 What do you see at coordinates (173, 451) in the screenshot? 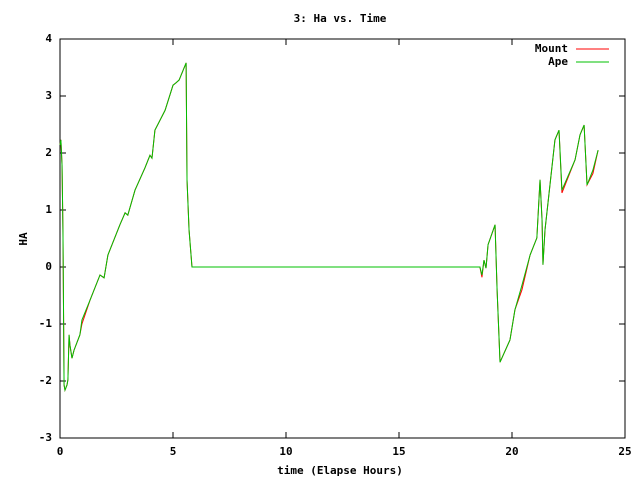
I see `x-tick-label: 5` at bounding box center [173, 451].